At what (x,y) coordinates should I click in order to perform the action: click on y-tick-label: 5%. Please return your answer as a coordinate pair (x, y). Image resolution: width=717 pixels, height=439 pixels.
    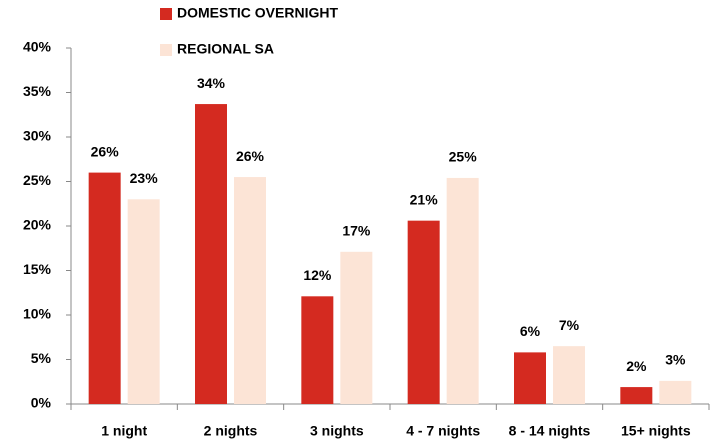
    Looking at the image, I should click on (41, 358).